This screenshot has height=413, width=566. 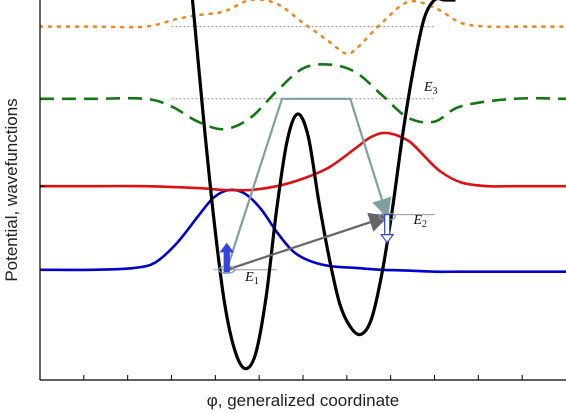 I want to click on direct-transition-arrow, so click(x=308, y=241).